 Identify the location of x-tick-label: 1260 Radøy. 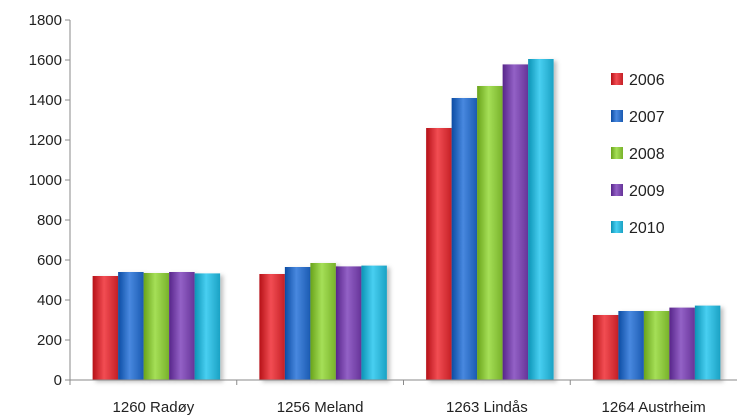
(154, 407).